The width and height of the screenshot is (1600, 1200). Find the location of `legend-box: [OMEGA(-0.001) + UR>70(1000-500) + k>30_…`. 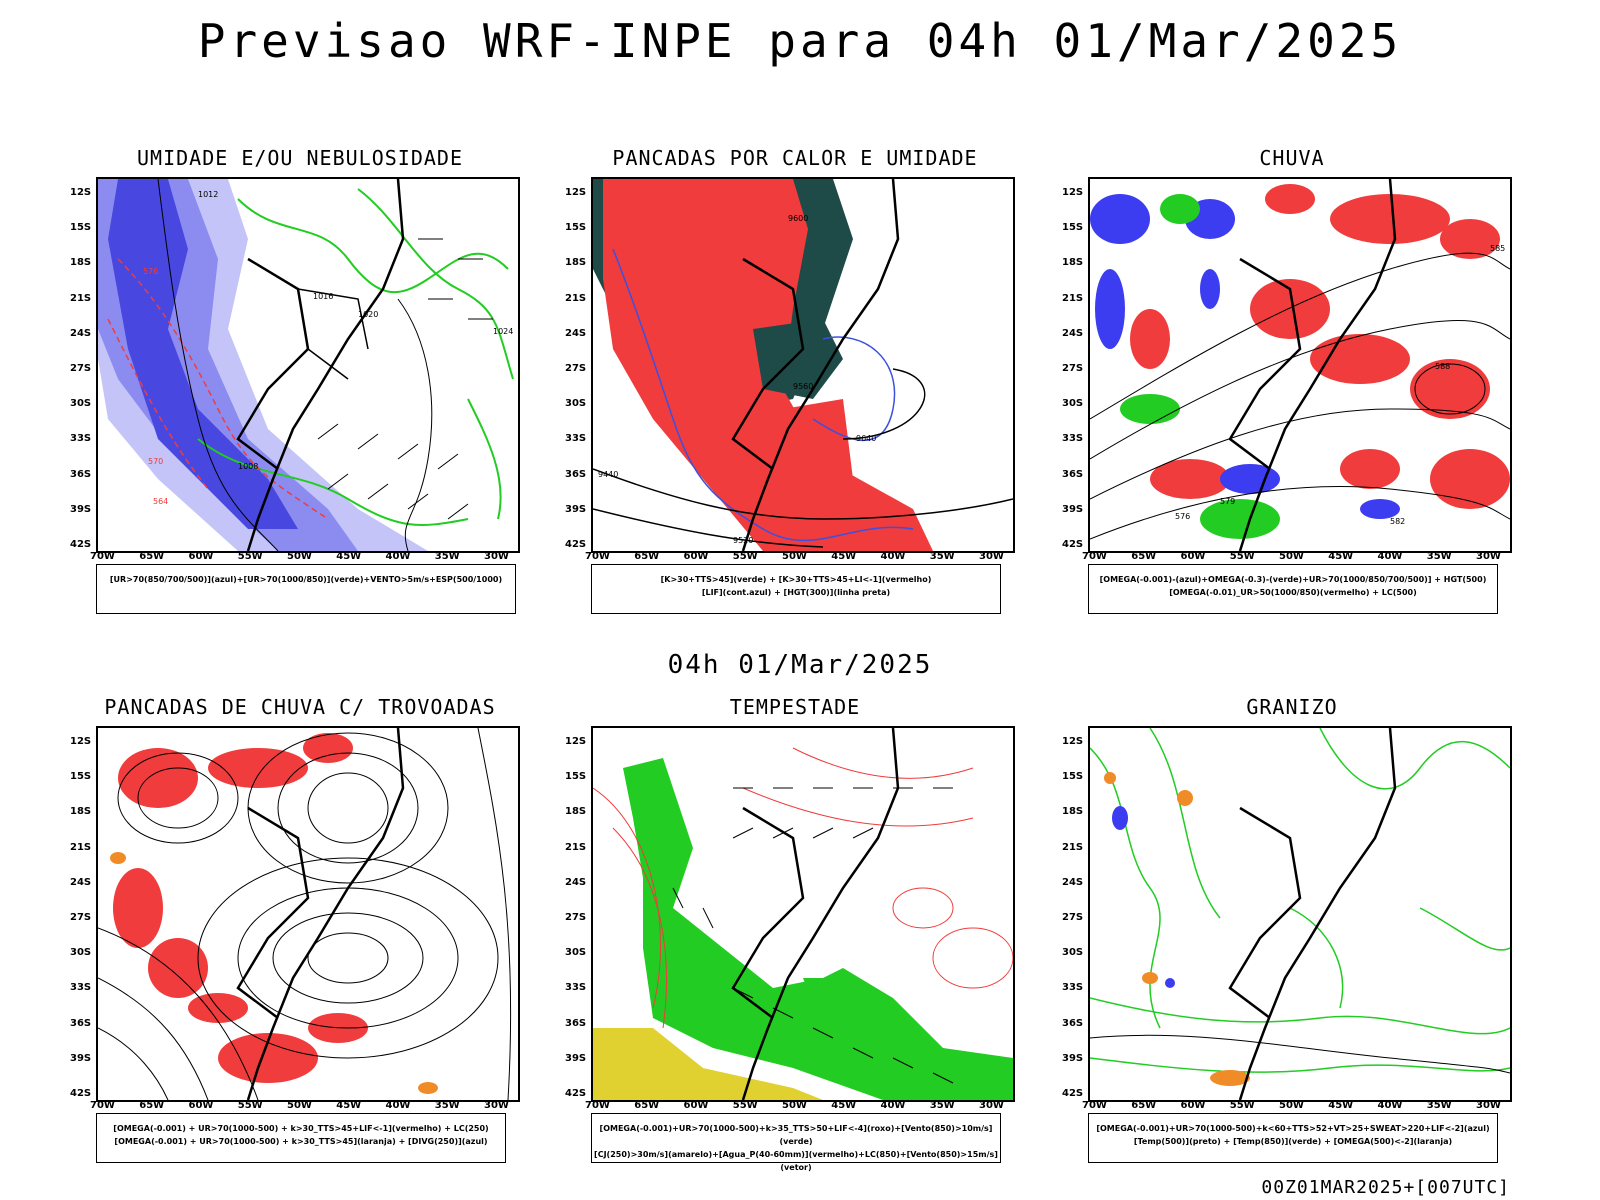

legend-box: [OMEGA(-0.001) + UR>70(1000-500) + k>30_… is located at coordinates (301, 1138).